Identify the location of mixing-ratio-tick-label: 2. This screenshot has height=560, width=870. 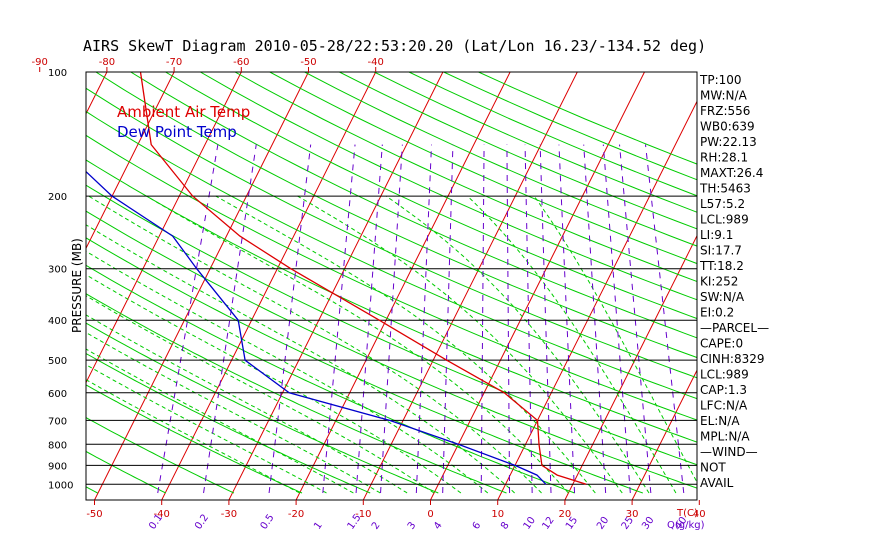
(376, 526).